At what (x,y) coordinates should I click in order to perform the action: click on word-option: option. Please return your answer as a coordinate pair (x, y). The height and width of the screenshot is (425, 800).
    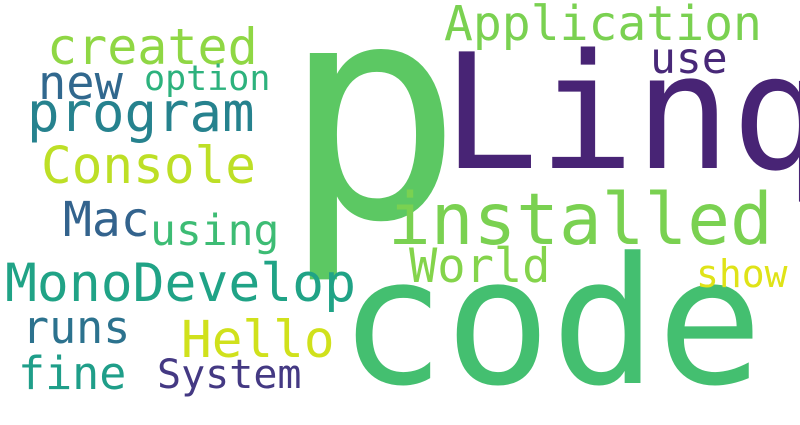
    Looking at the image, I should click on (207, 79).